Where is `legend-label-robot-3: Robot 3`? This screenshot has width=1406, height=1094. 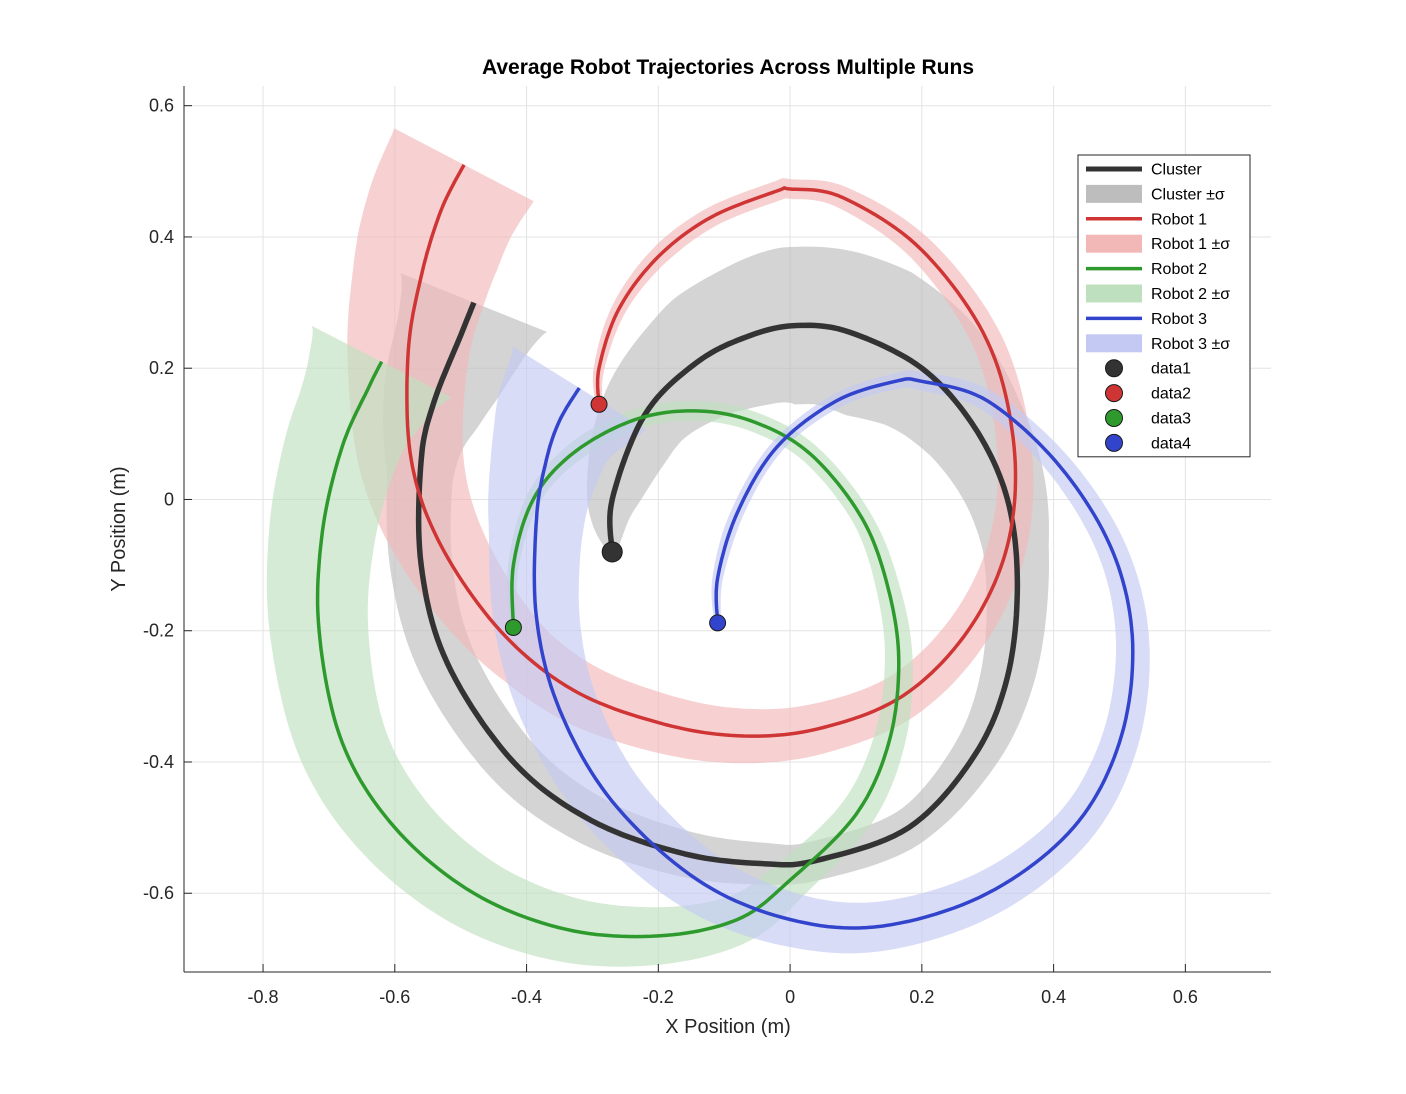
legend-label-robot-3: Robot 3 is located at coordinates (1179, 319).